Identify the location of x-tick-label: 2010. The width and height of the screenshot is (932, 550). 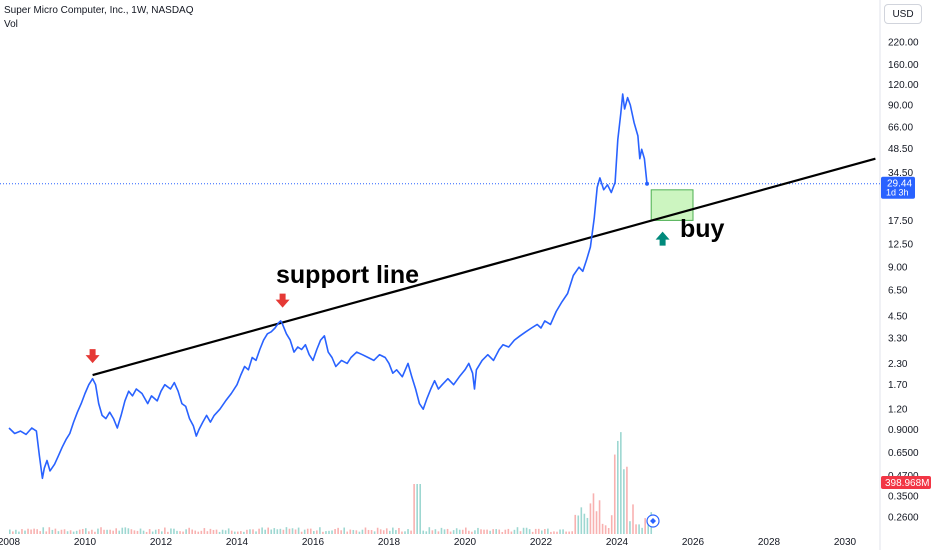
(85, 542).